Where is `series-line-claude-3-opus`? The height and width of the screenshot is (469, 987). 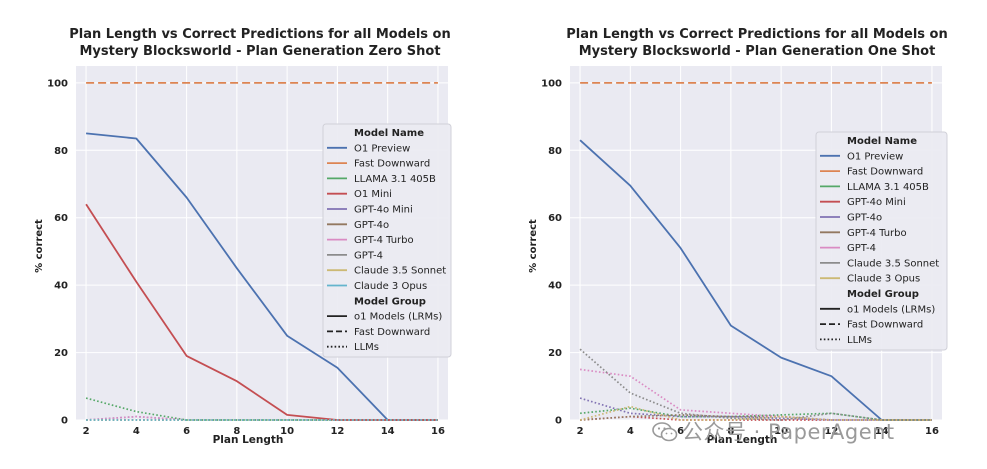 series-line-claude-3-opus is located at coordinates (755, 413).